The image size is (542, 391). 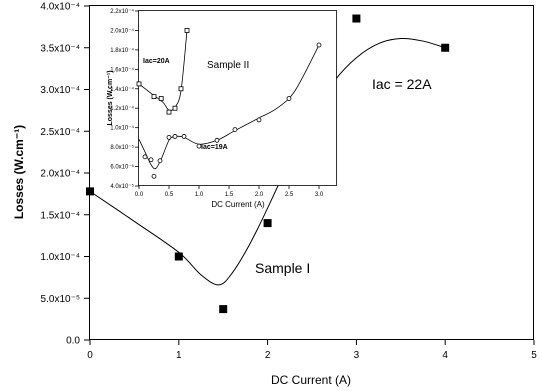 What do you see at coordinates (199, 195) in the screenshot?
I see `inset-x-tick-label: 1.0` at bounding box center [199, 195].